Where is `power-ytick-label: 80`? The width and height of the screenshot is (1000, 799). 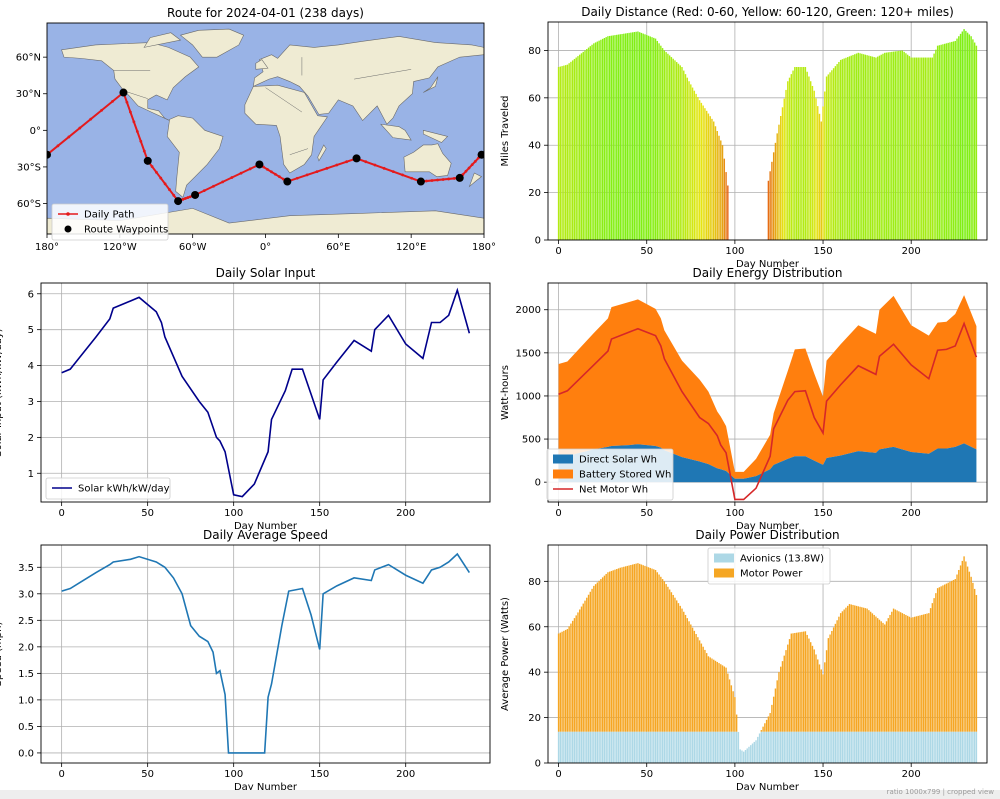
power-ytick-label: 80 is located at coordinates (534, 582).